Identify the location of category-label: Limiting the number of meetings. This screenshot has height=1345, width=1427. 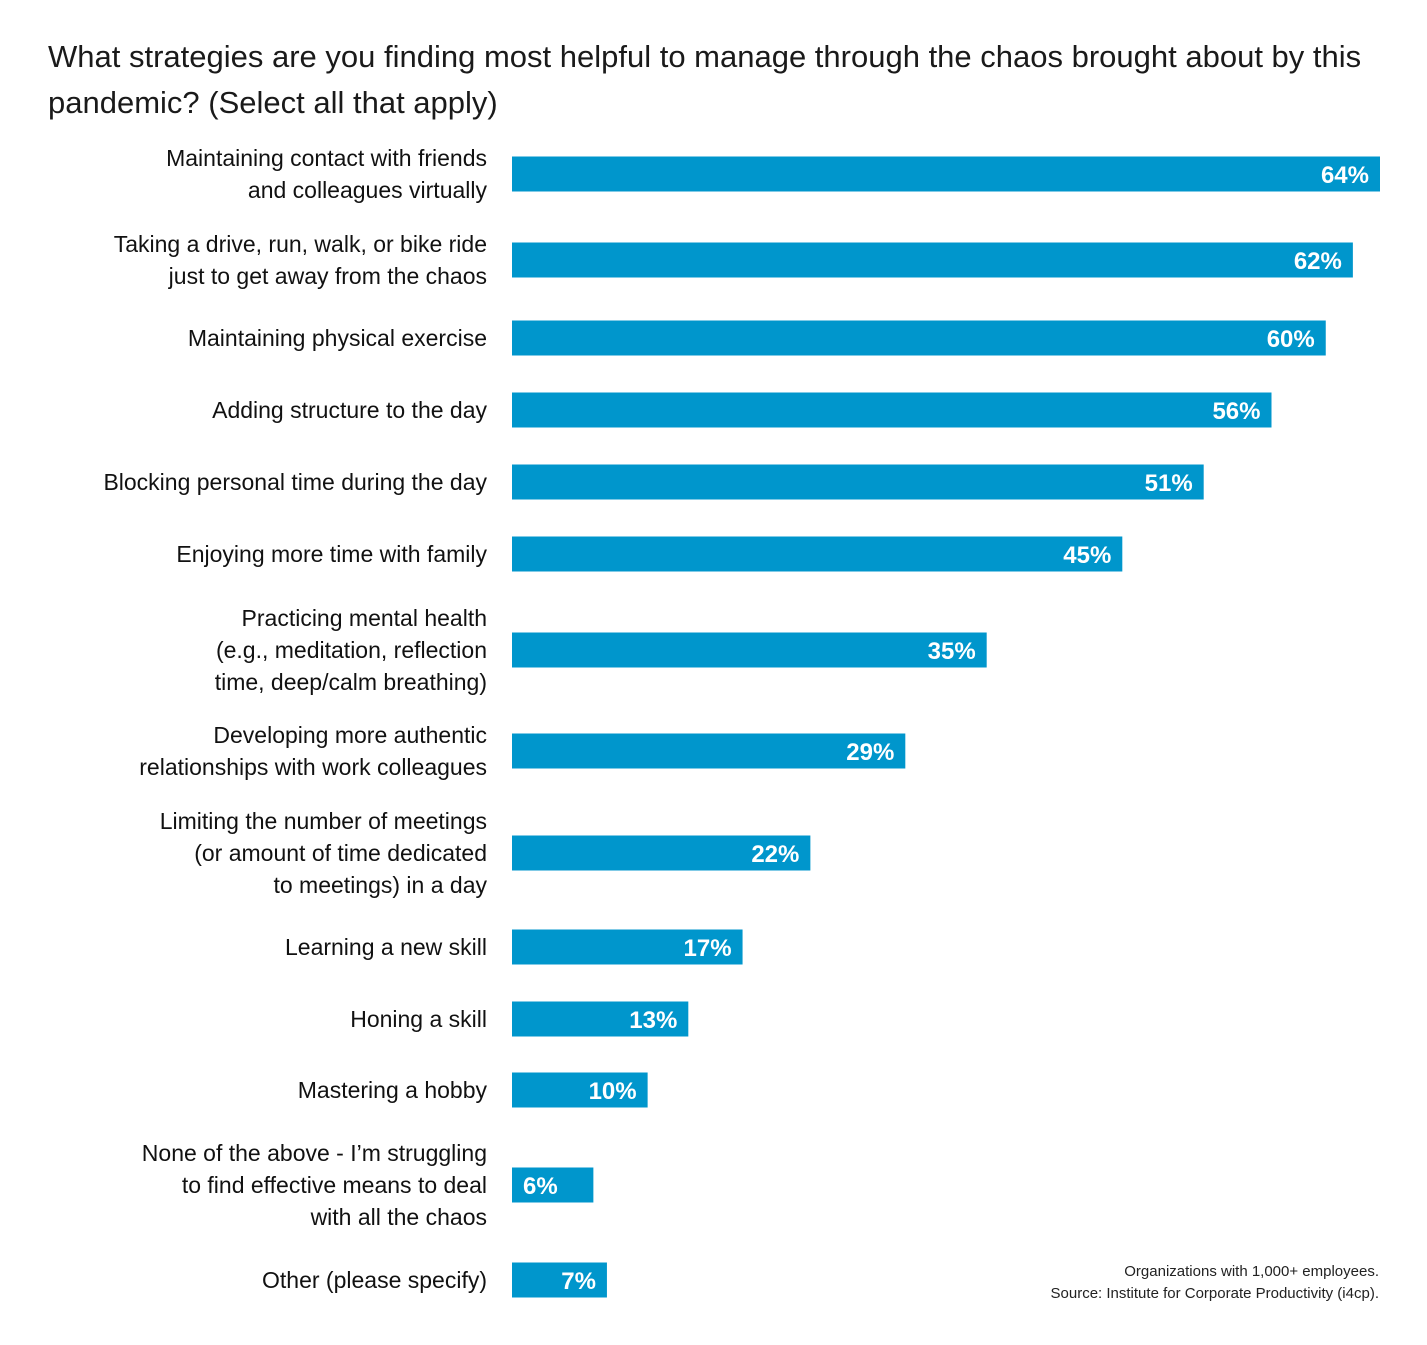
(323, 821).